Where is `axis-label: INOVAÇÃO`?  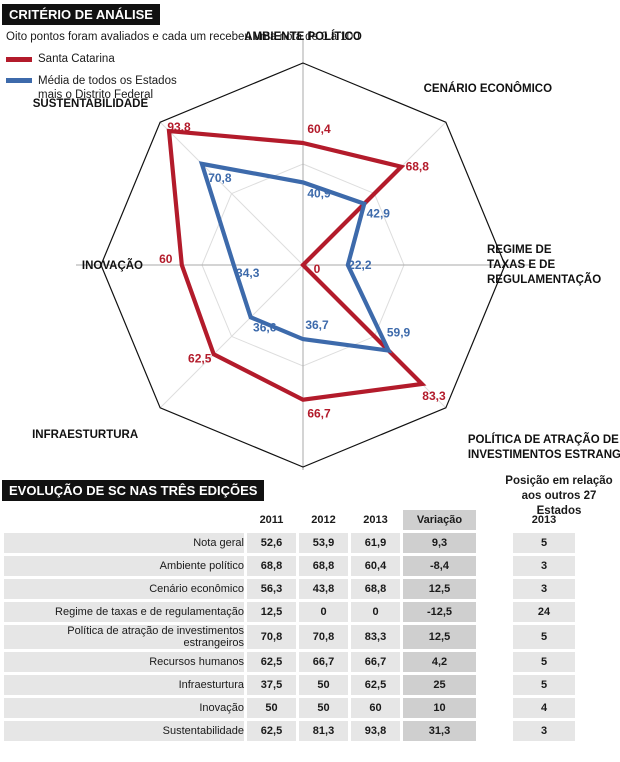 axis-label: INOVAÇÃO is located at coordinates (112, 265).